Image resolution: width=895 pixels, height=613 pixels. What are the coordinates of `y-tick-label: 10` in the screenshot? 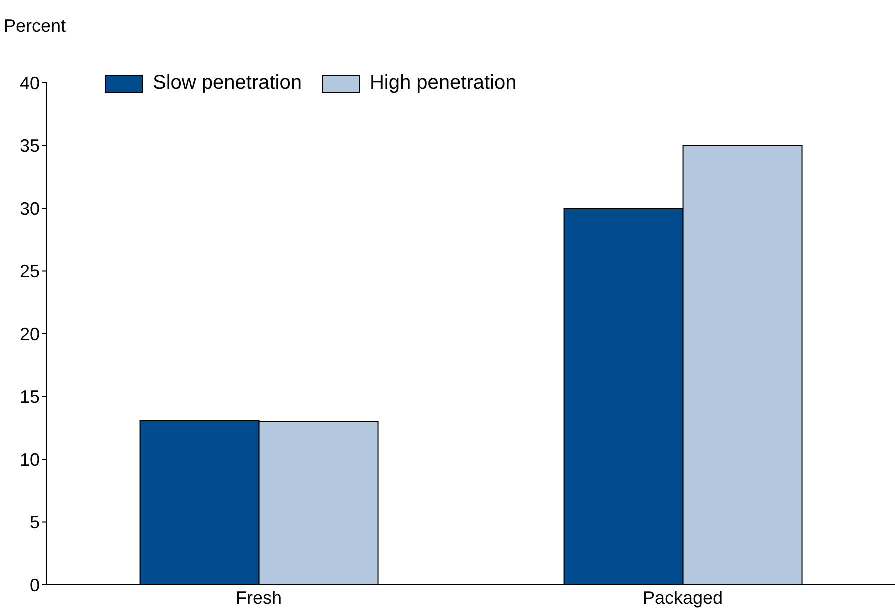 It's located at (30, 460).